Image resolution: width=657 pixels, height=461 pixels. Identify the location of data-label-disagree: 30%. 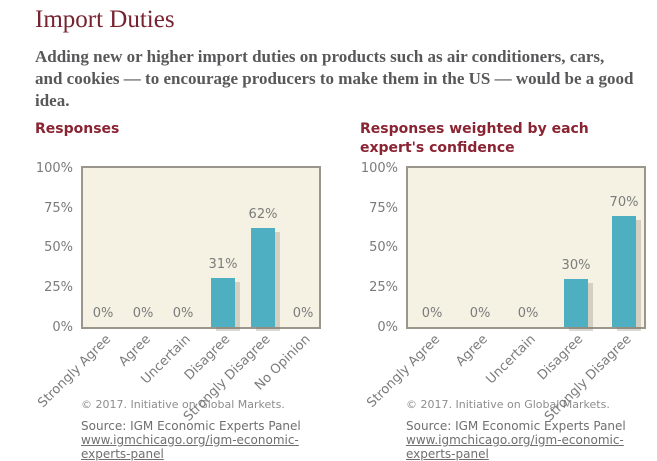
(576, 265).